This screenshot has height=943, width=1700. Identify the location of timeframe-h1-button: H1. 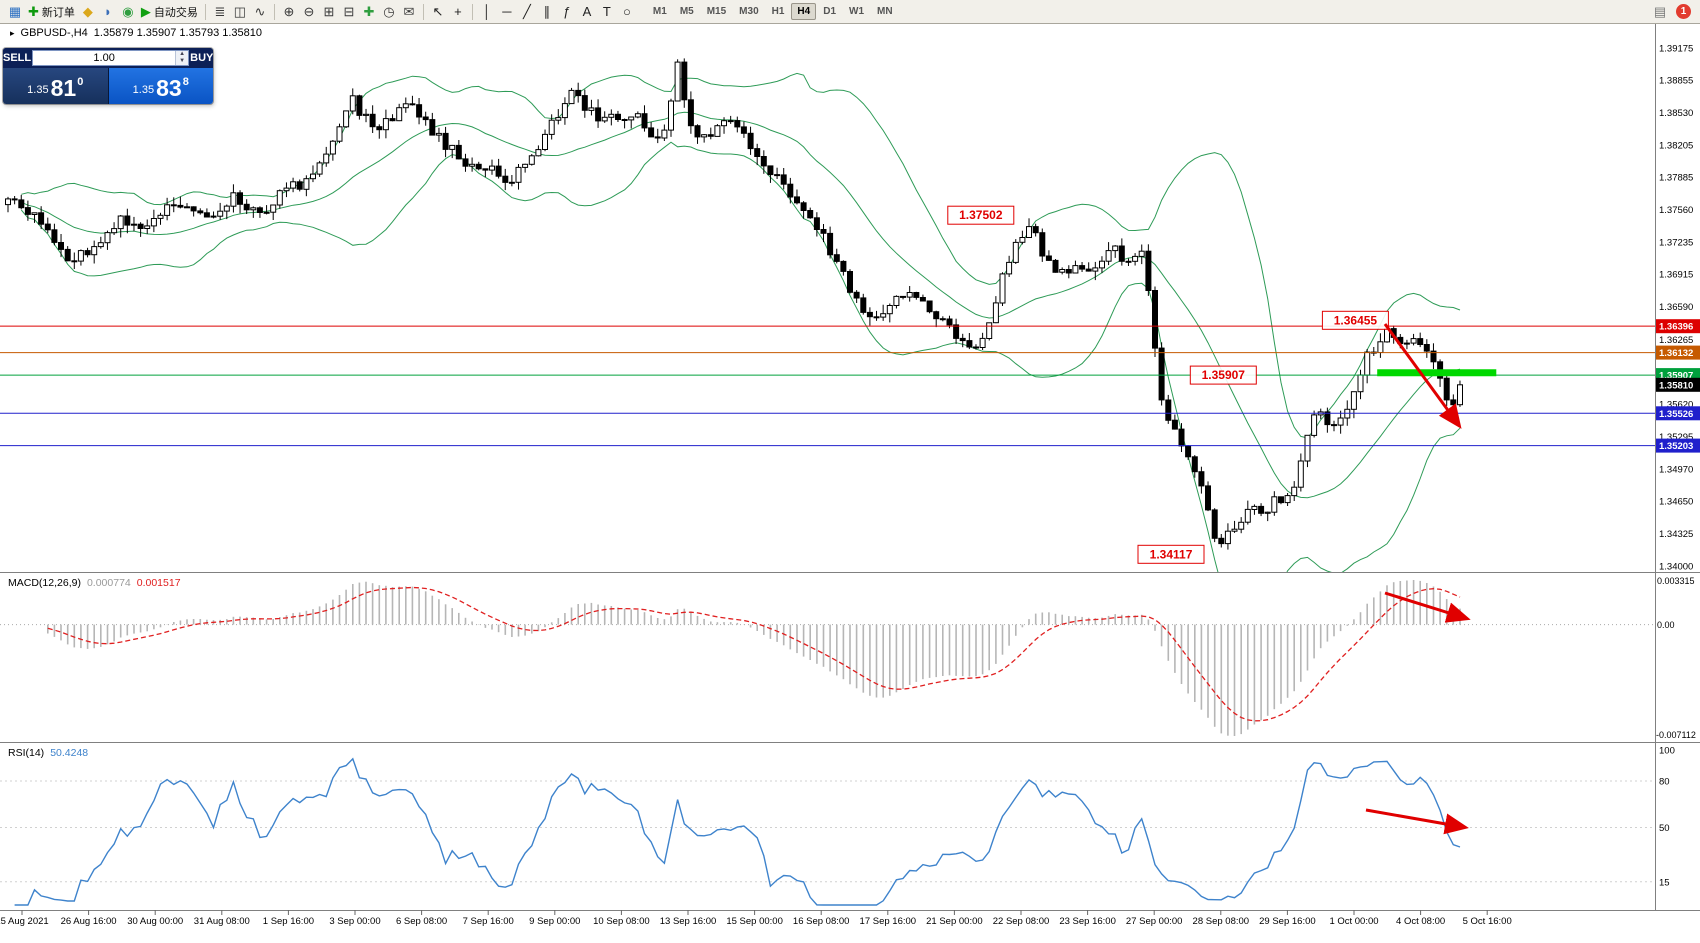
(778, 11).